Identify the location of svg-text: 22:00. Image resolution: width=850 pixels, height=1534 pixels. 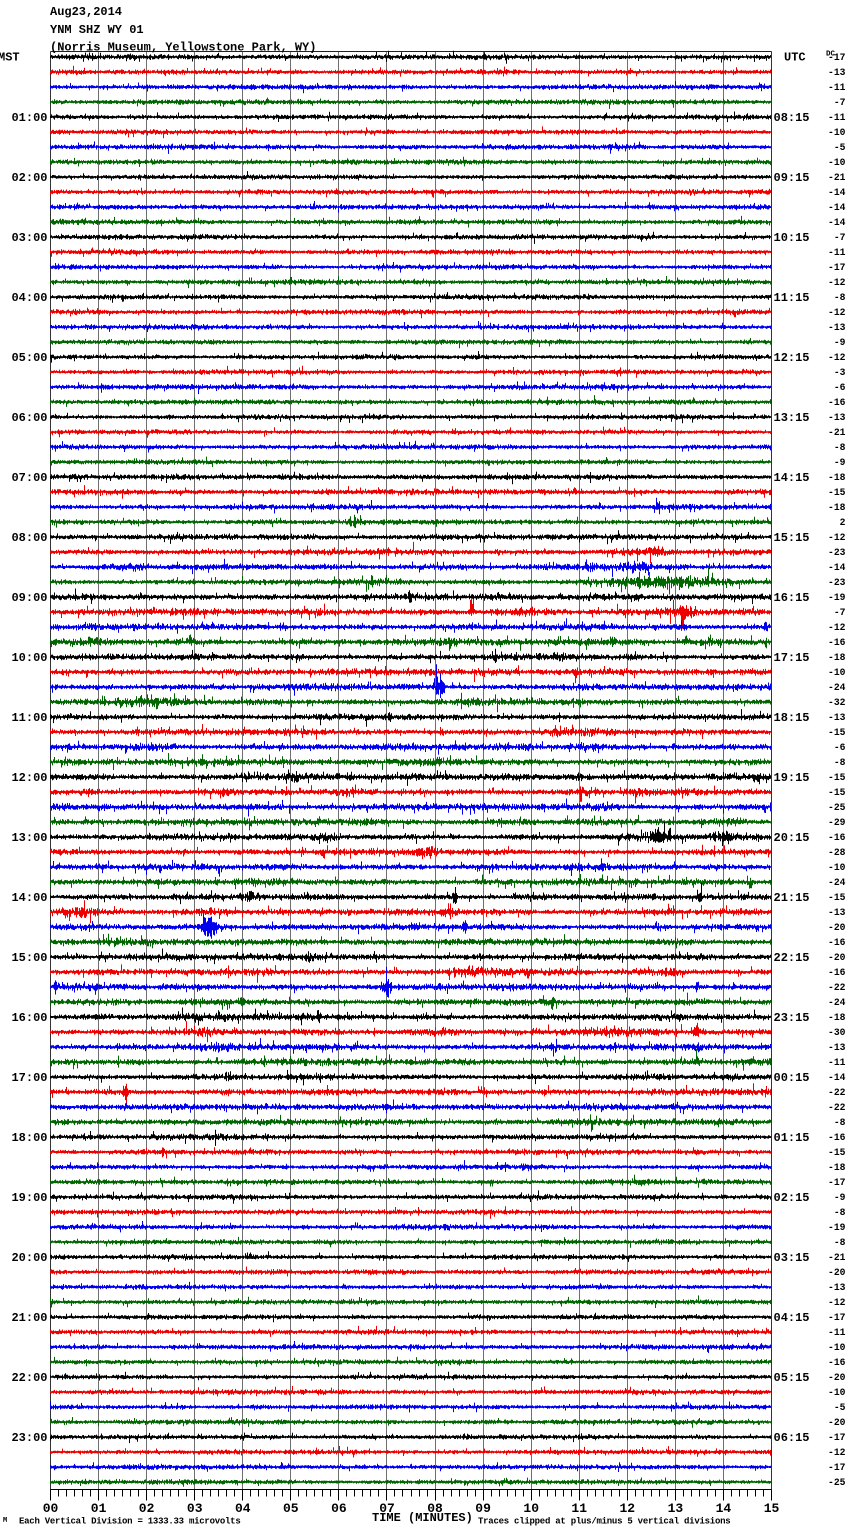
(29, 1378).